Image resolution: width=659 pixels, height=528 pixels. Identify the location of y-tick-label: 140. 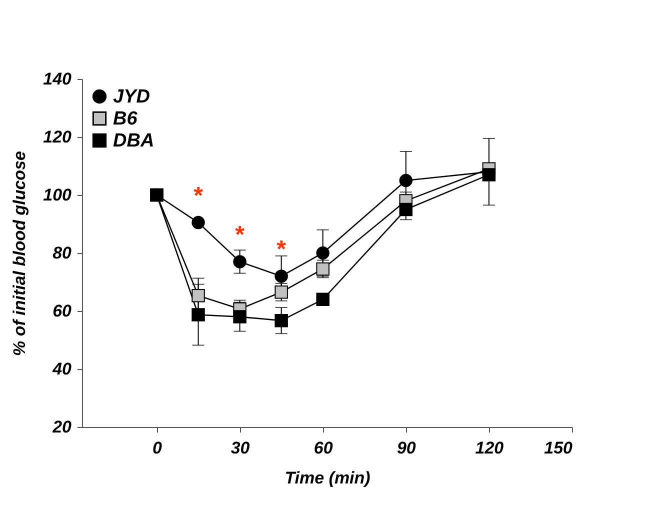
(57, 79).